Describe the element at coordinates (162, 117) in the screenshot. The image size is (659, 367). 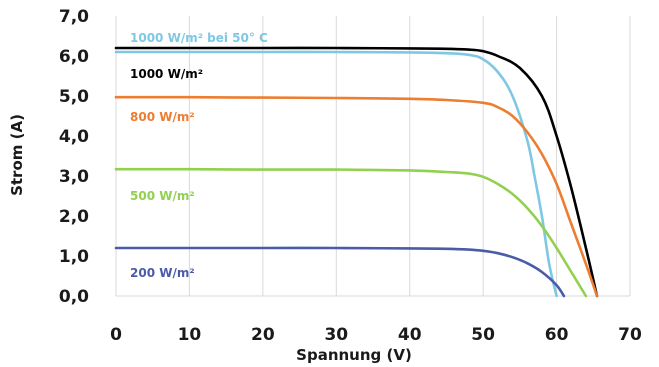
I see `series-label-2: 800 W/m²` at that location.